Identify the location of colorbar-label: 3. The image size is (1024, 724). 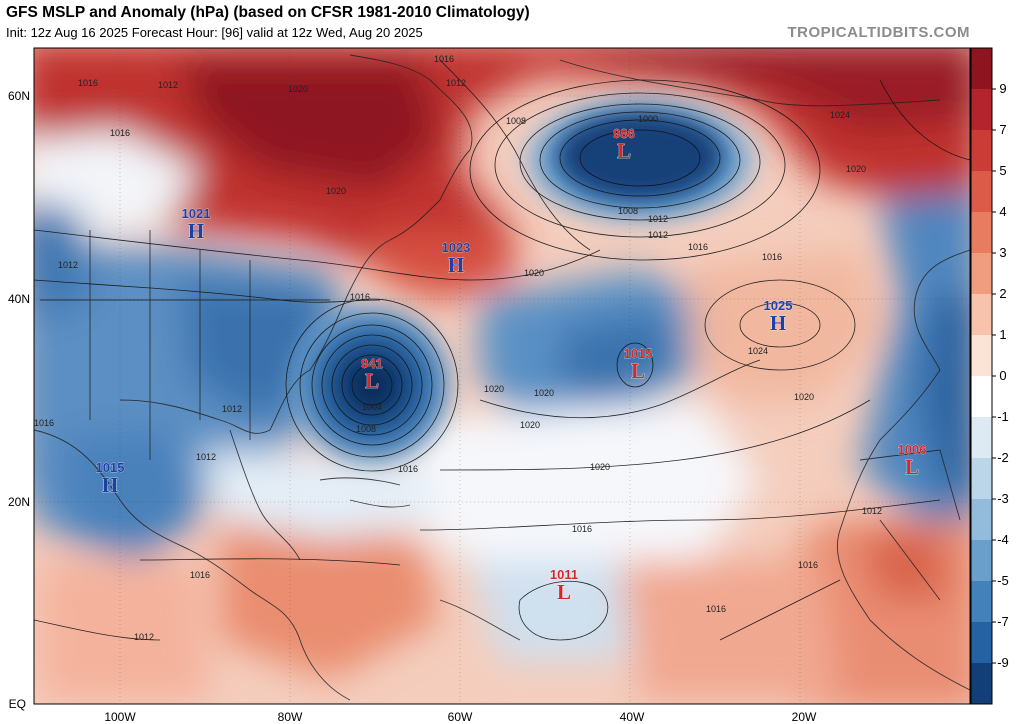
(1002, 252).